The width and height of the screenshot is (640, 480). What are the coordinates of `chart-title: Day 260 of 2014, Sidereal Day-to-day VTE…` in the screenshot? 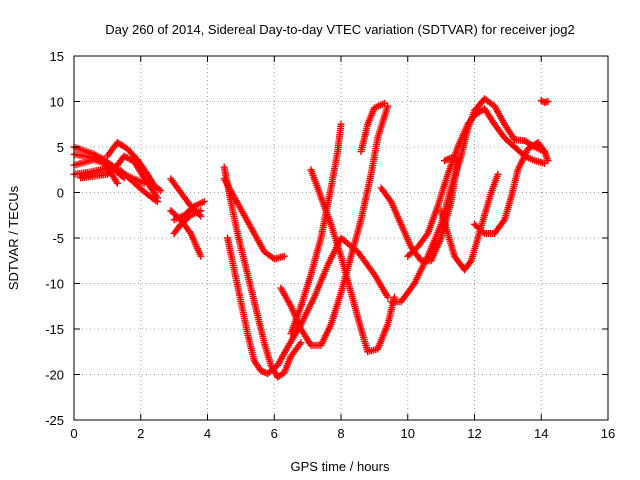 It's located at (339, 29).